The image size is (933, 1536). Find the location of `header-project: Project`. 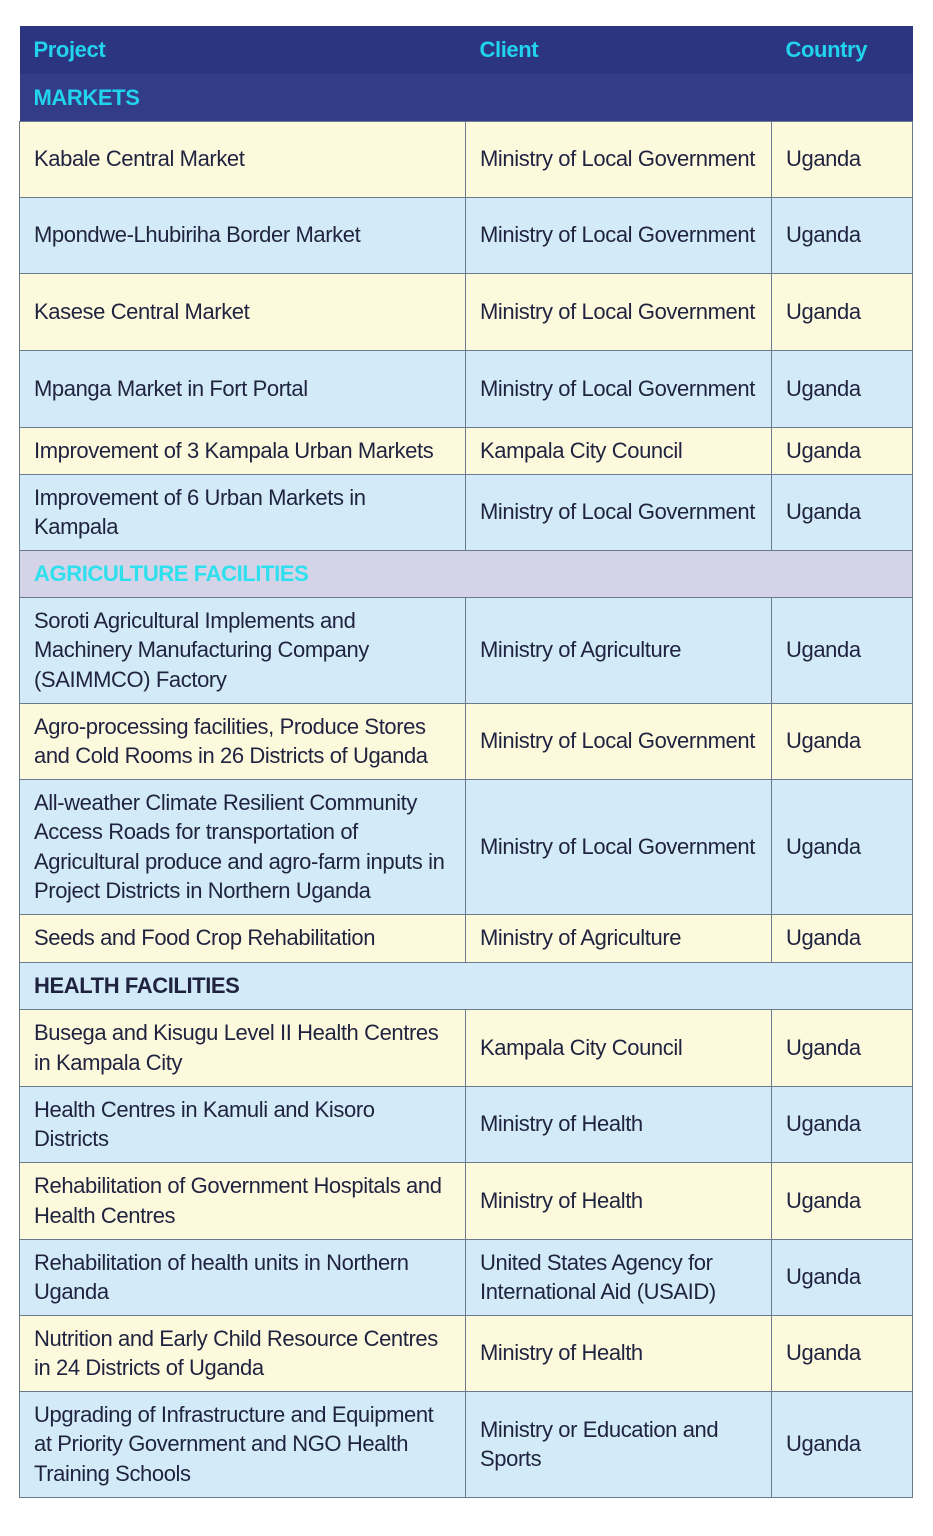

header-project: Project is located at coordinates (242, 50).